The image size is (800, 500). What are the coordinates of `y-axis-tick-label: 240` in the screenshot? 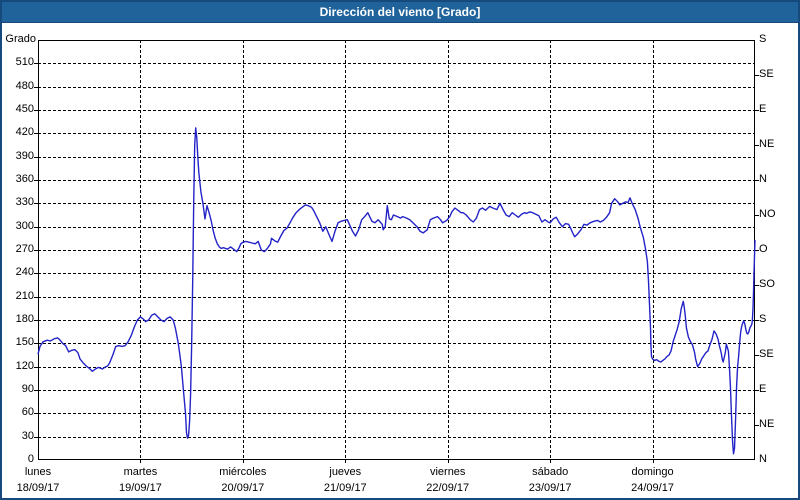 It's located at (24, 272).